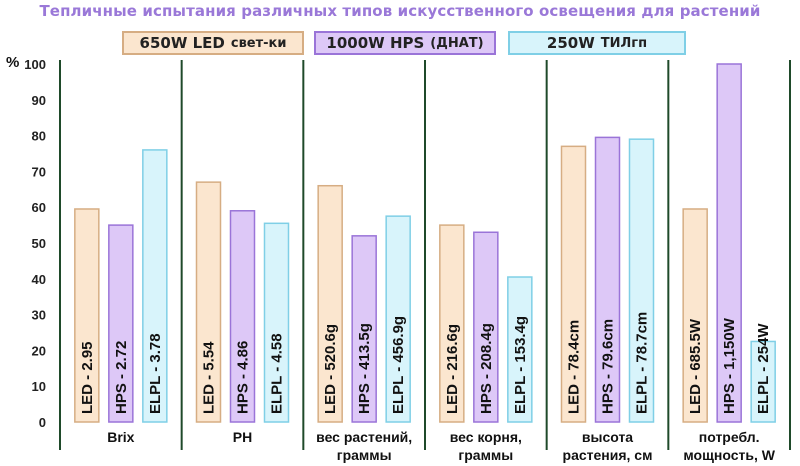 This screenshot has width=800, height=466. I want to click on legend-led-power: 650W LED, so click(182, 43).